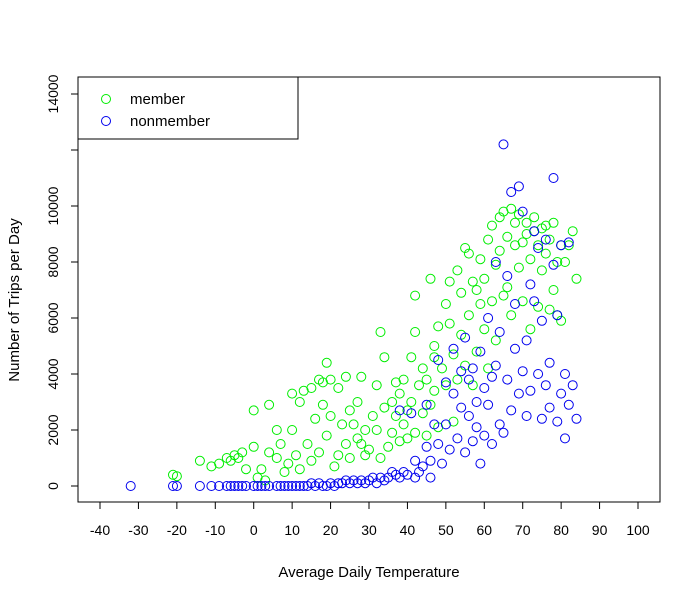 This screenshot has width=700, height=600. I want to click on y-tick-label: 10000, so click(53, 205).